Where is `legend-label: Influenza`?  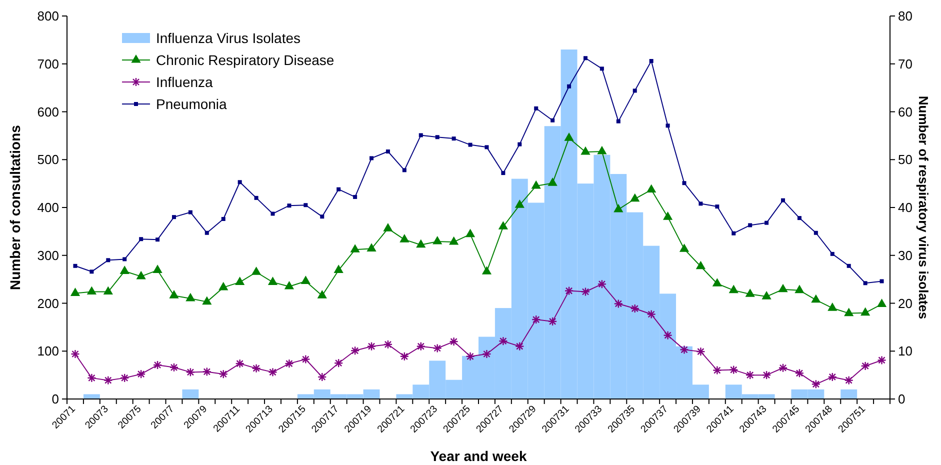 legend-label: Influenza is located at coordinates (185, 82).